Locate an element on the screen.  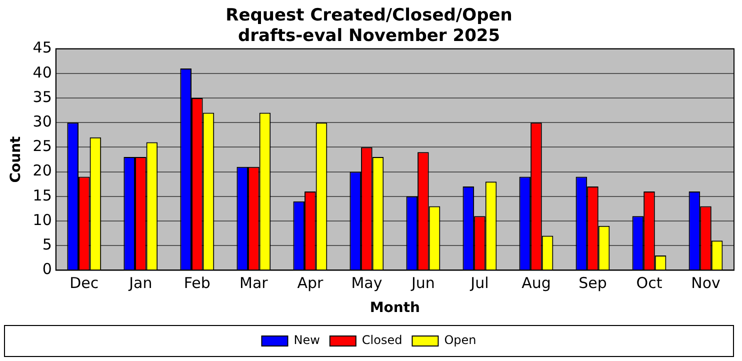
y-tick-label: 25 is located at coordinates (42, 146).